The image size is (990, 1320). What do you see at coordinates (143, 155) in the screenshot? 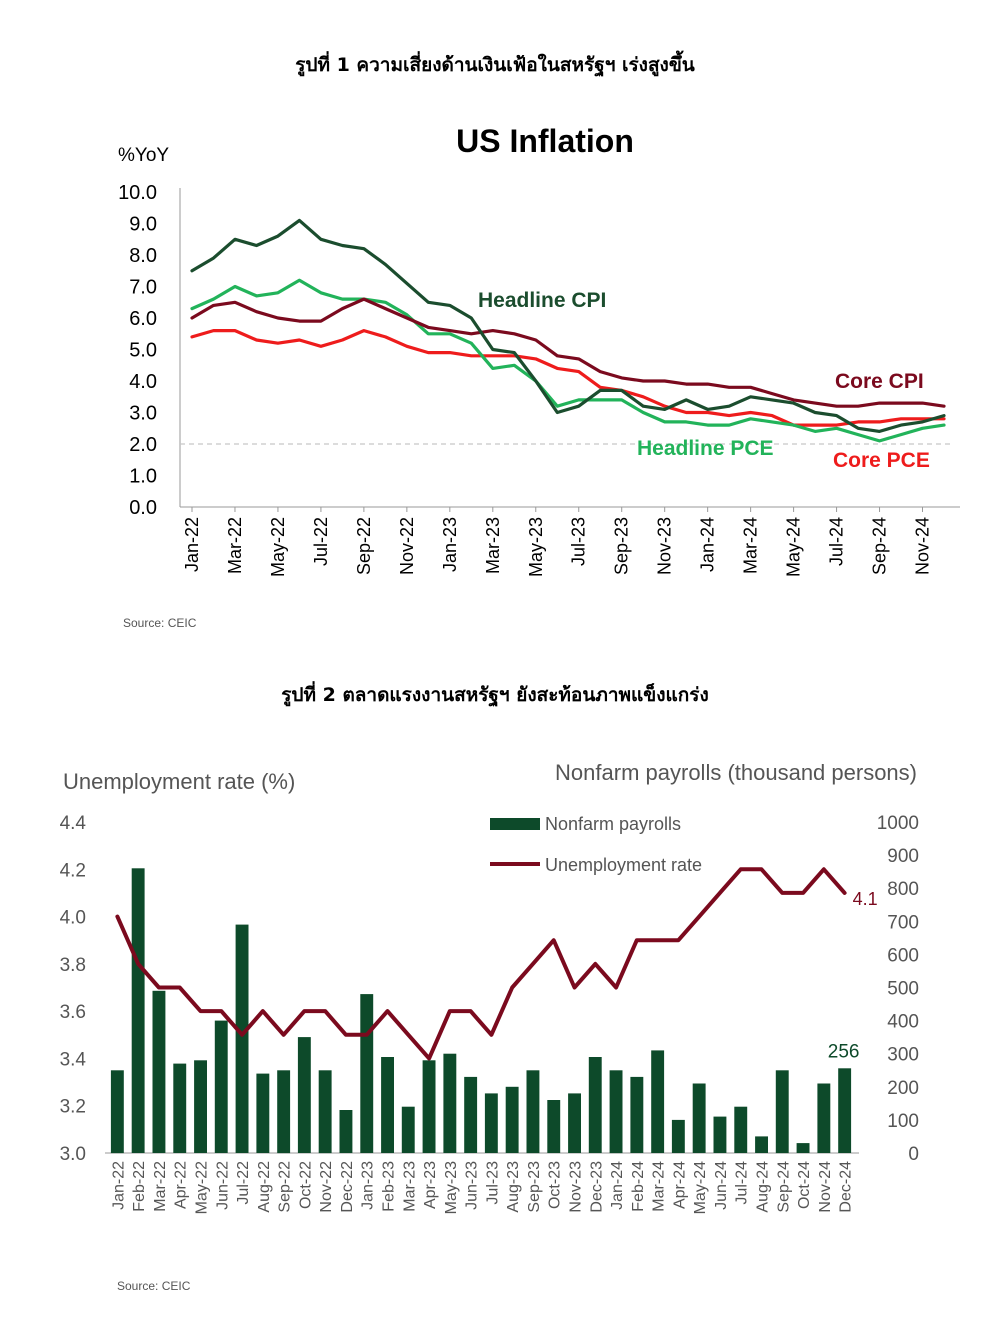
I see `y-axis-label: %YoY` at bounding box center [143, 155].